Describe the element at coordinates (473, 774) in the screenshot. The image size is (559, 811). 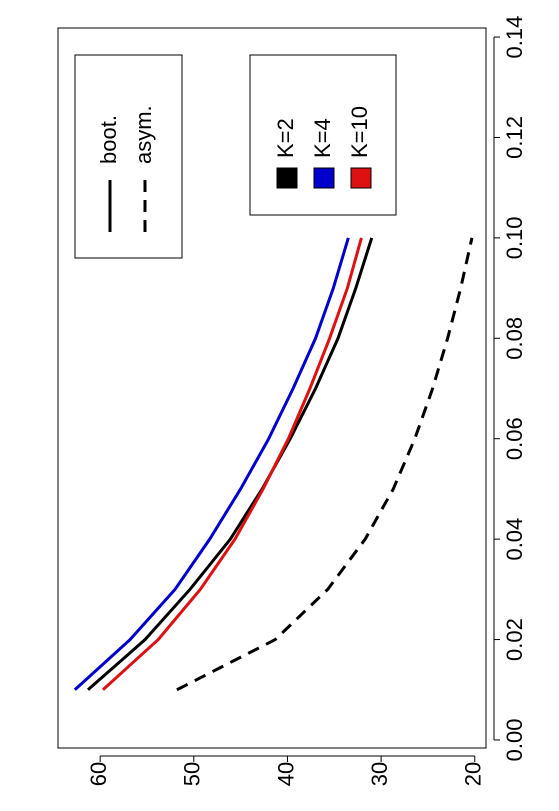
I see `y-tick-label: 20` at that location.